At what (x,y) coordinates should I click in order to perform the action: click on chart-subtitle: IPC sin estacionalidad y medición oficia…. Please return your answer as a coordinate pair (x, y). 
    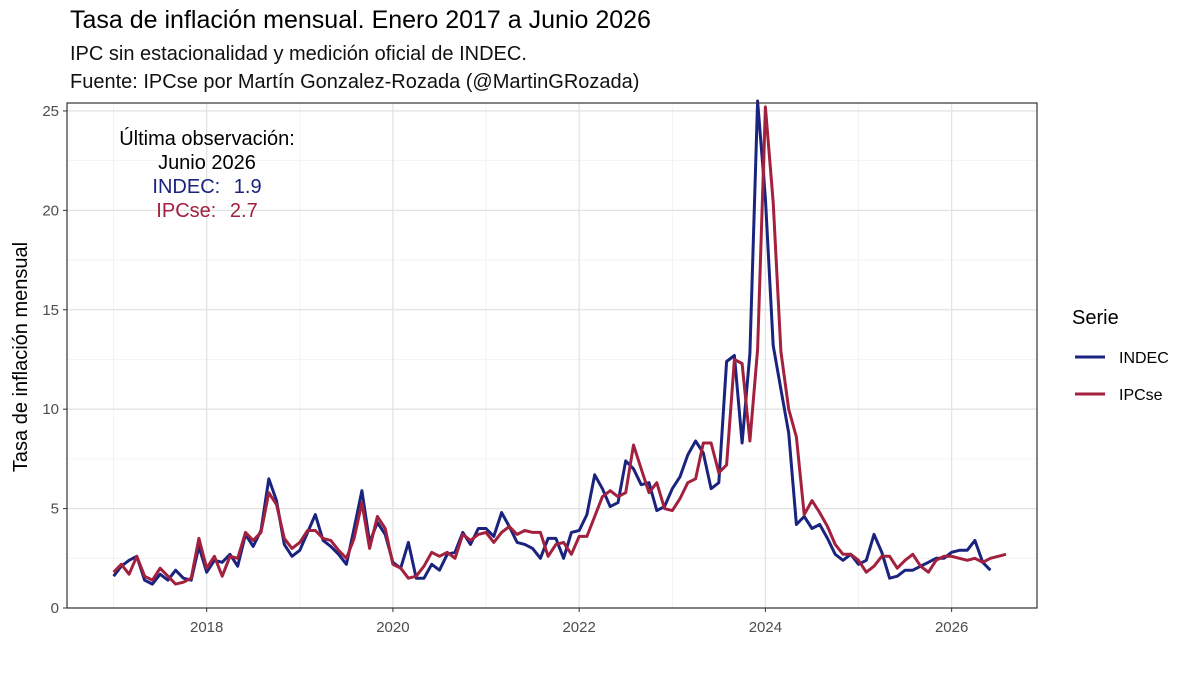
    Looking at the image, I should click on (298, 54).